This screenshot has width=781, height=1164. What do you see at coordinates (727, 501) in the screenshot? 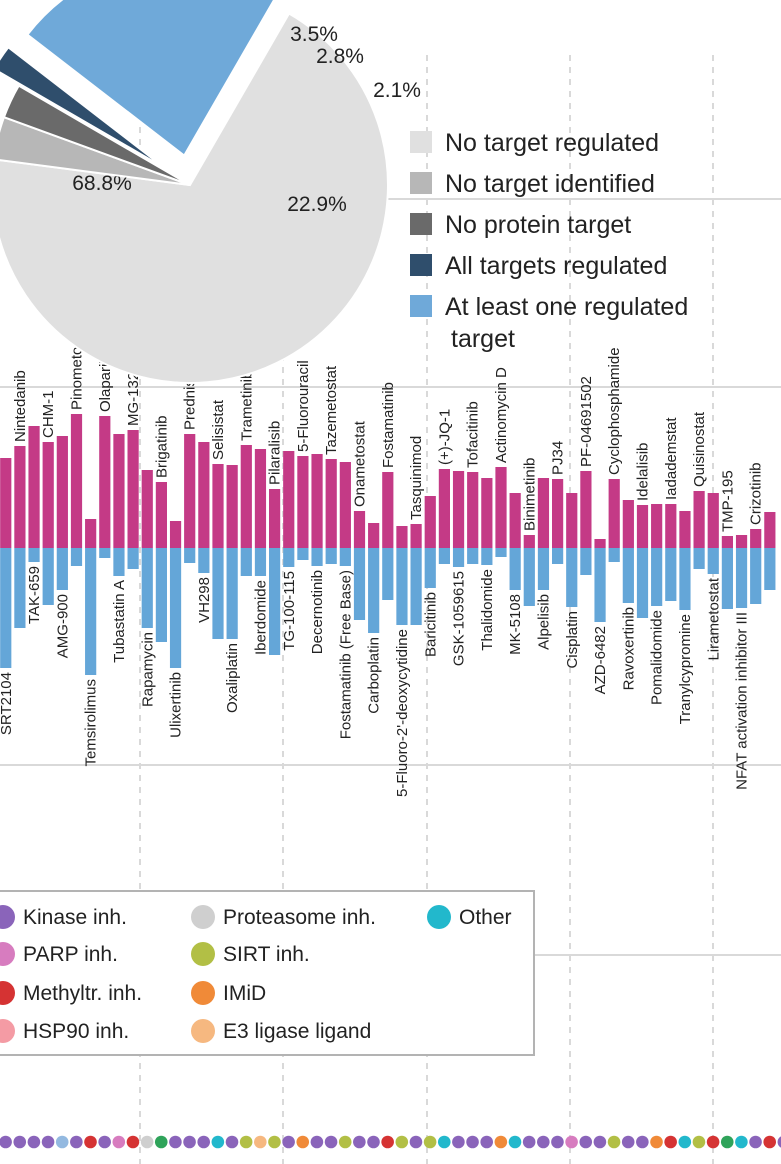
I see `drug-label: TMP-195` at bounding box center [727, 501].